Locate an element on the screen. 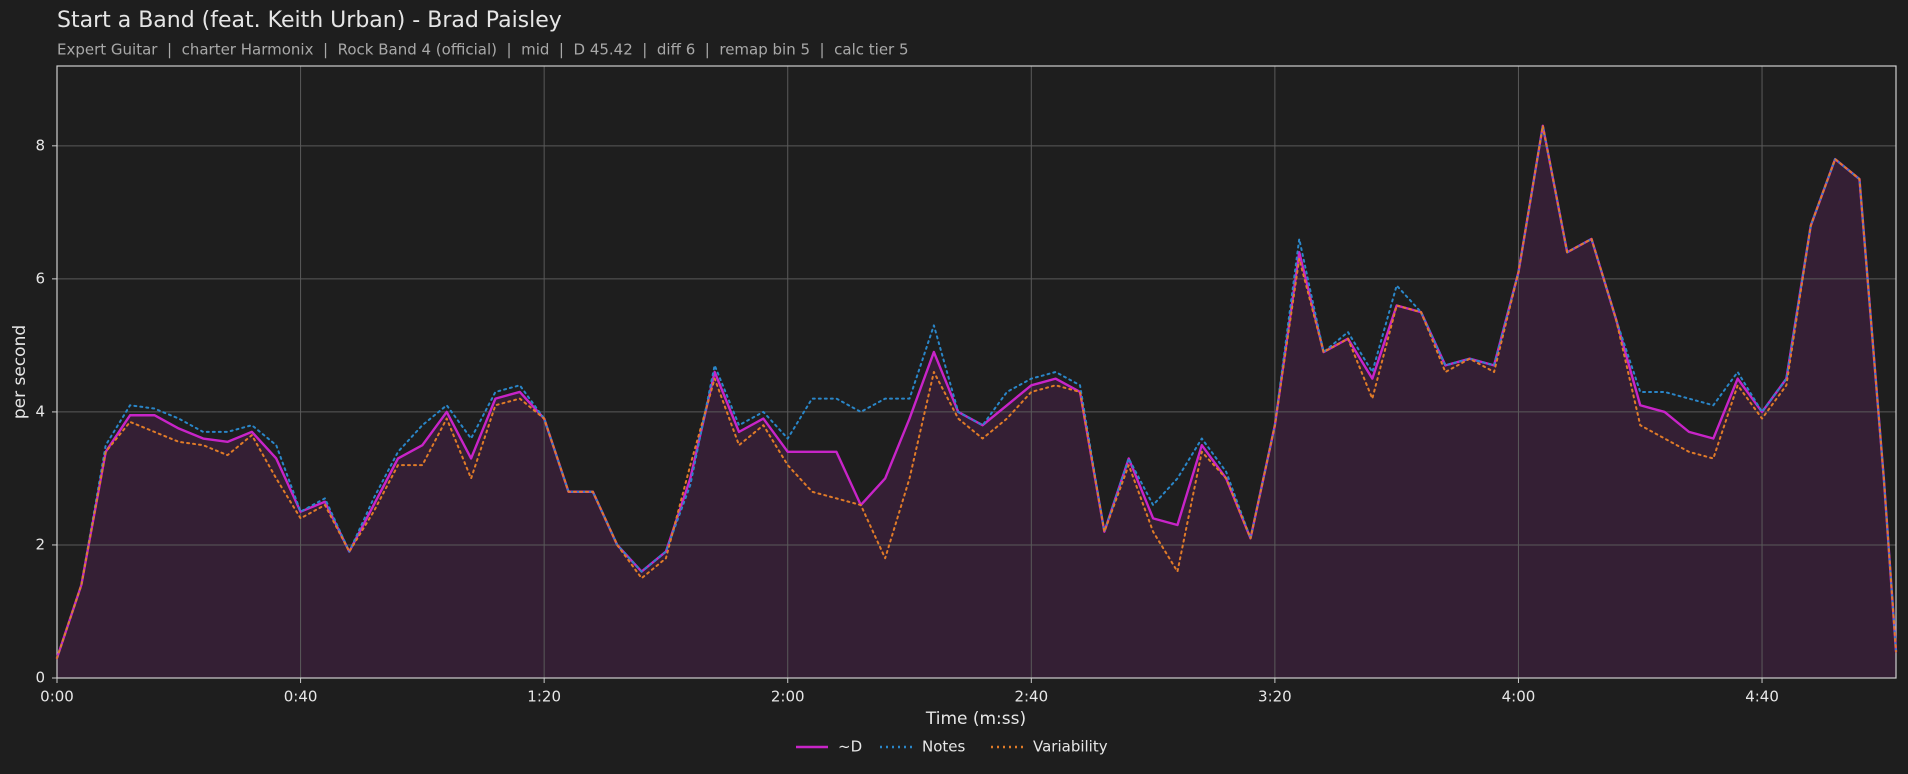 The height and width of the screenshot is (774, 1908). y-axis-label: per second is located at coordinates (20, 372).